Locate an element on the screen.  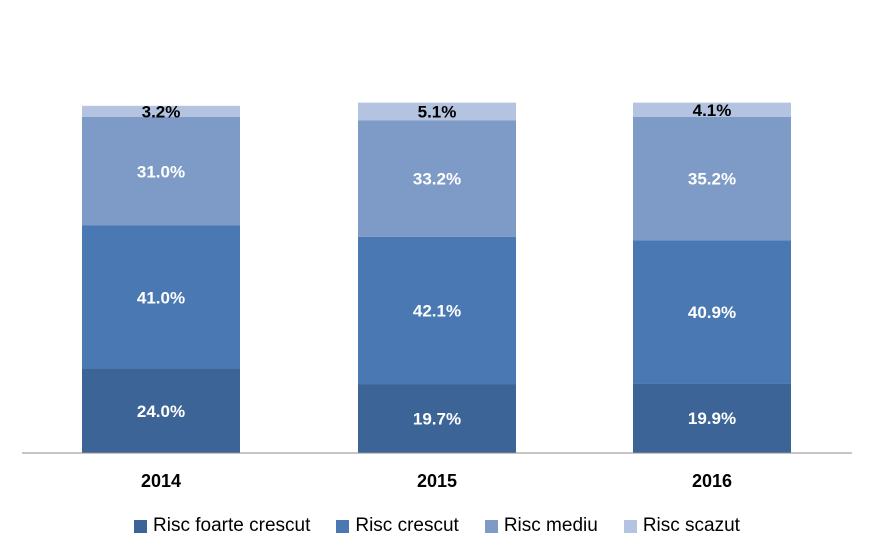
data-label-2016-1: 19.9% is located at coordinates (712, 418).